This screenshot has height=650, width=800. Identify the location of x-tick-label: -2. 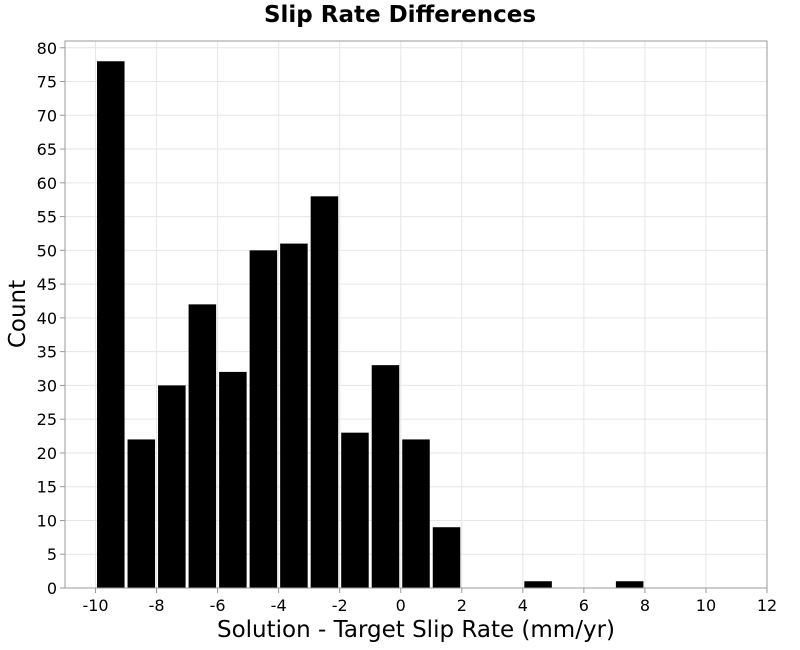
(340, 605).